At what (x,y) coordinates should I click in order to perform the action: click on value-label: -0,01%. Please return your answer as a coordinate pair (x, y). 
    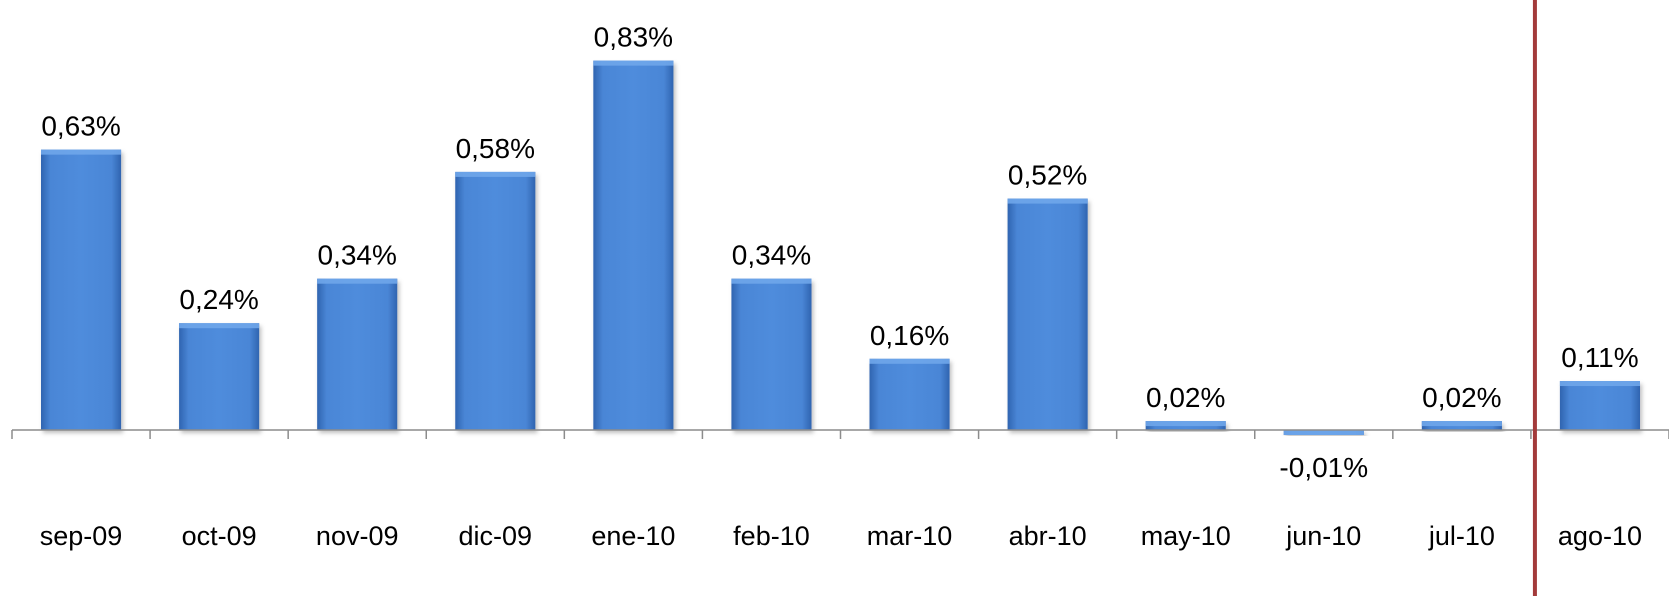
    Looking at the image, I should click on (1323, 467).